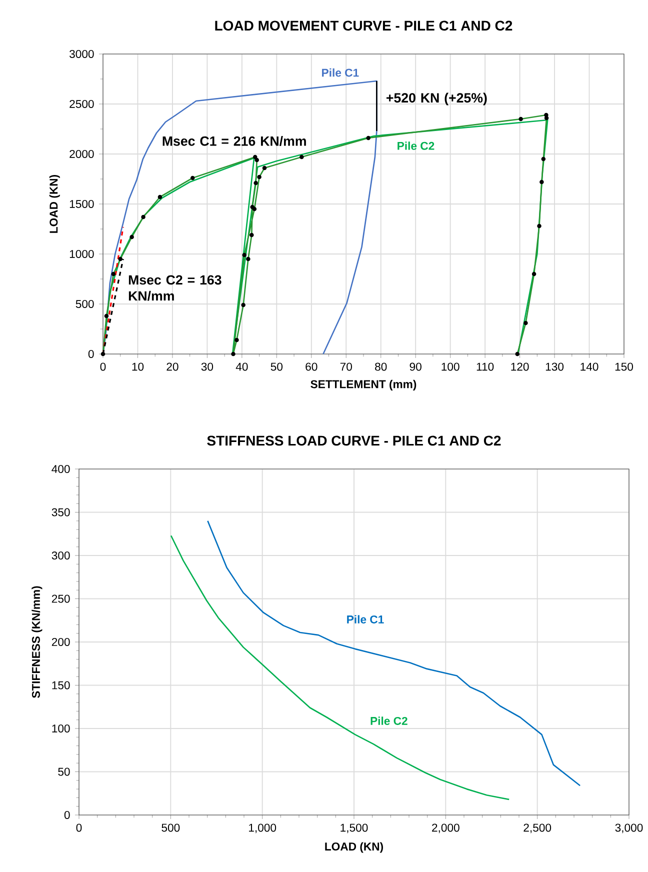 The width and height of the screenshot is (648, 872). I want to click on y-tick-label: 100, so click(61, 728).